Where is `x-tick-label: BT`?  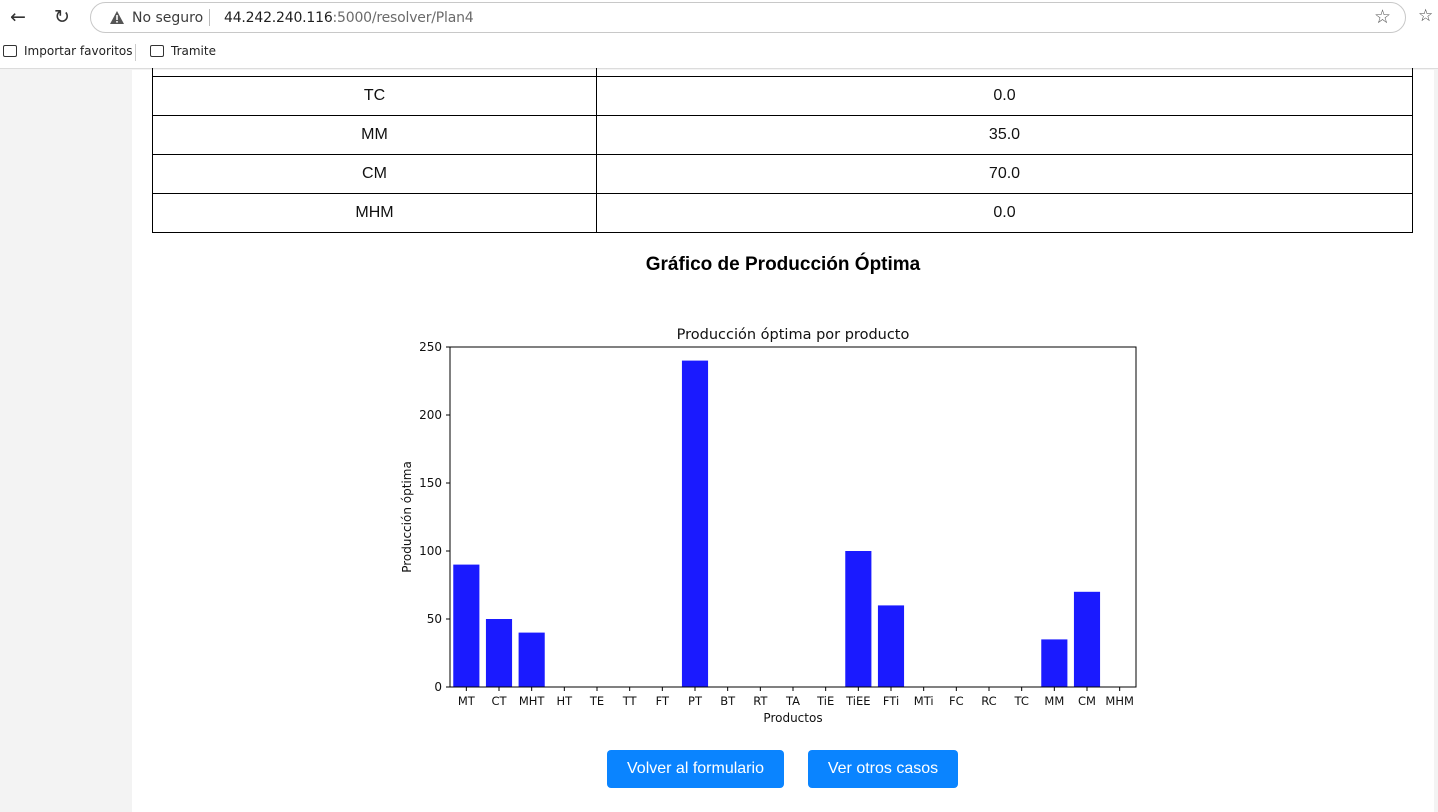 x-tick-label: BT is located at coordinates (728, 701).